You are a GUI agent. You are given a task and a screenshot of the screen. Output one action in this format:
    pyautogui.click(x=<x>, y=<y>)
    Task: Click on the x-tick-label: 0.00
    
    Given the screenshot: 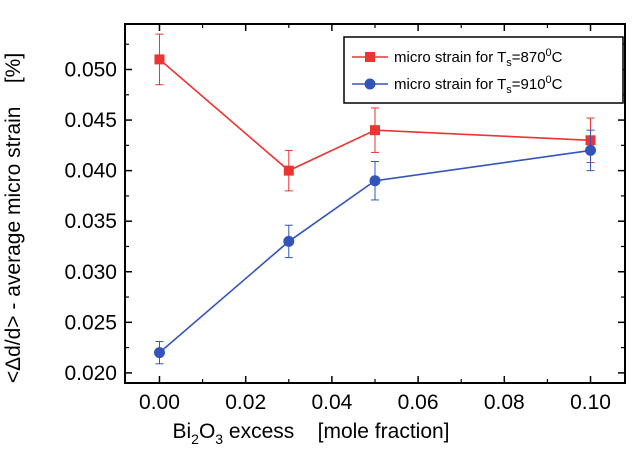 What is the action you would take?
    pyautogui.click(x=159, y=402)
    